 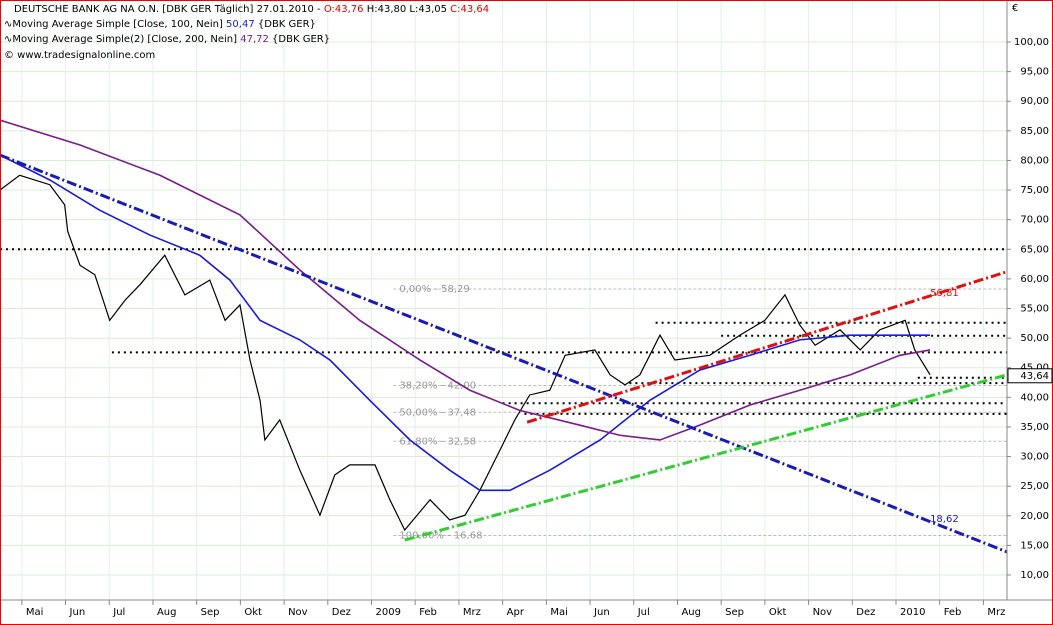 I want to click on y-tick-label: 55,00, so click(x=1034, y=308).